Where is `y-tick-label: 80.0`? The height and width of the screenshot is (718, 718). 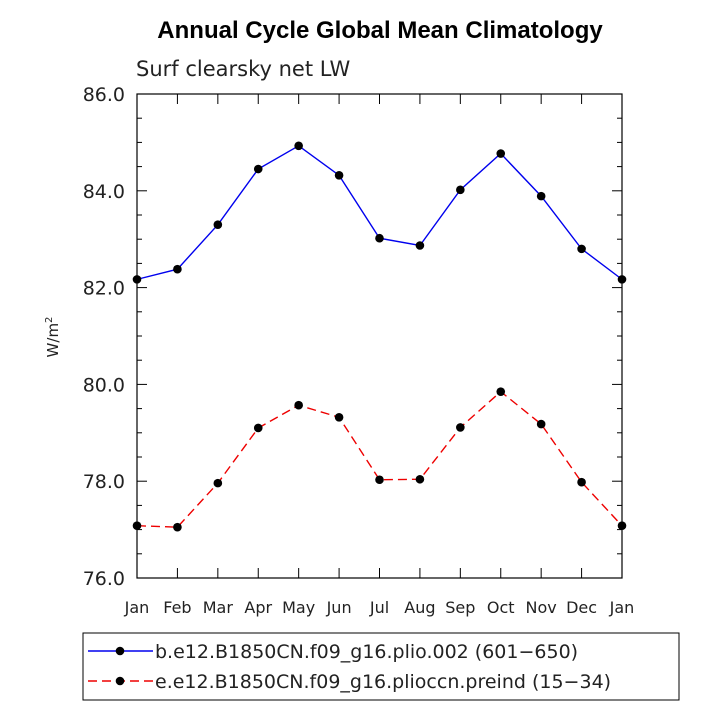
y-tick-label: 80.0 is located at coordinates (104, 385).